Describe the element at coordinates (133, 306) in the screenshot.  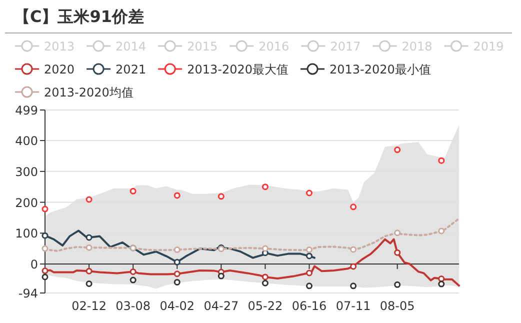
I see `x-tick-label: 03-08` at that location.